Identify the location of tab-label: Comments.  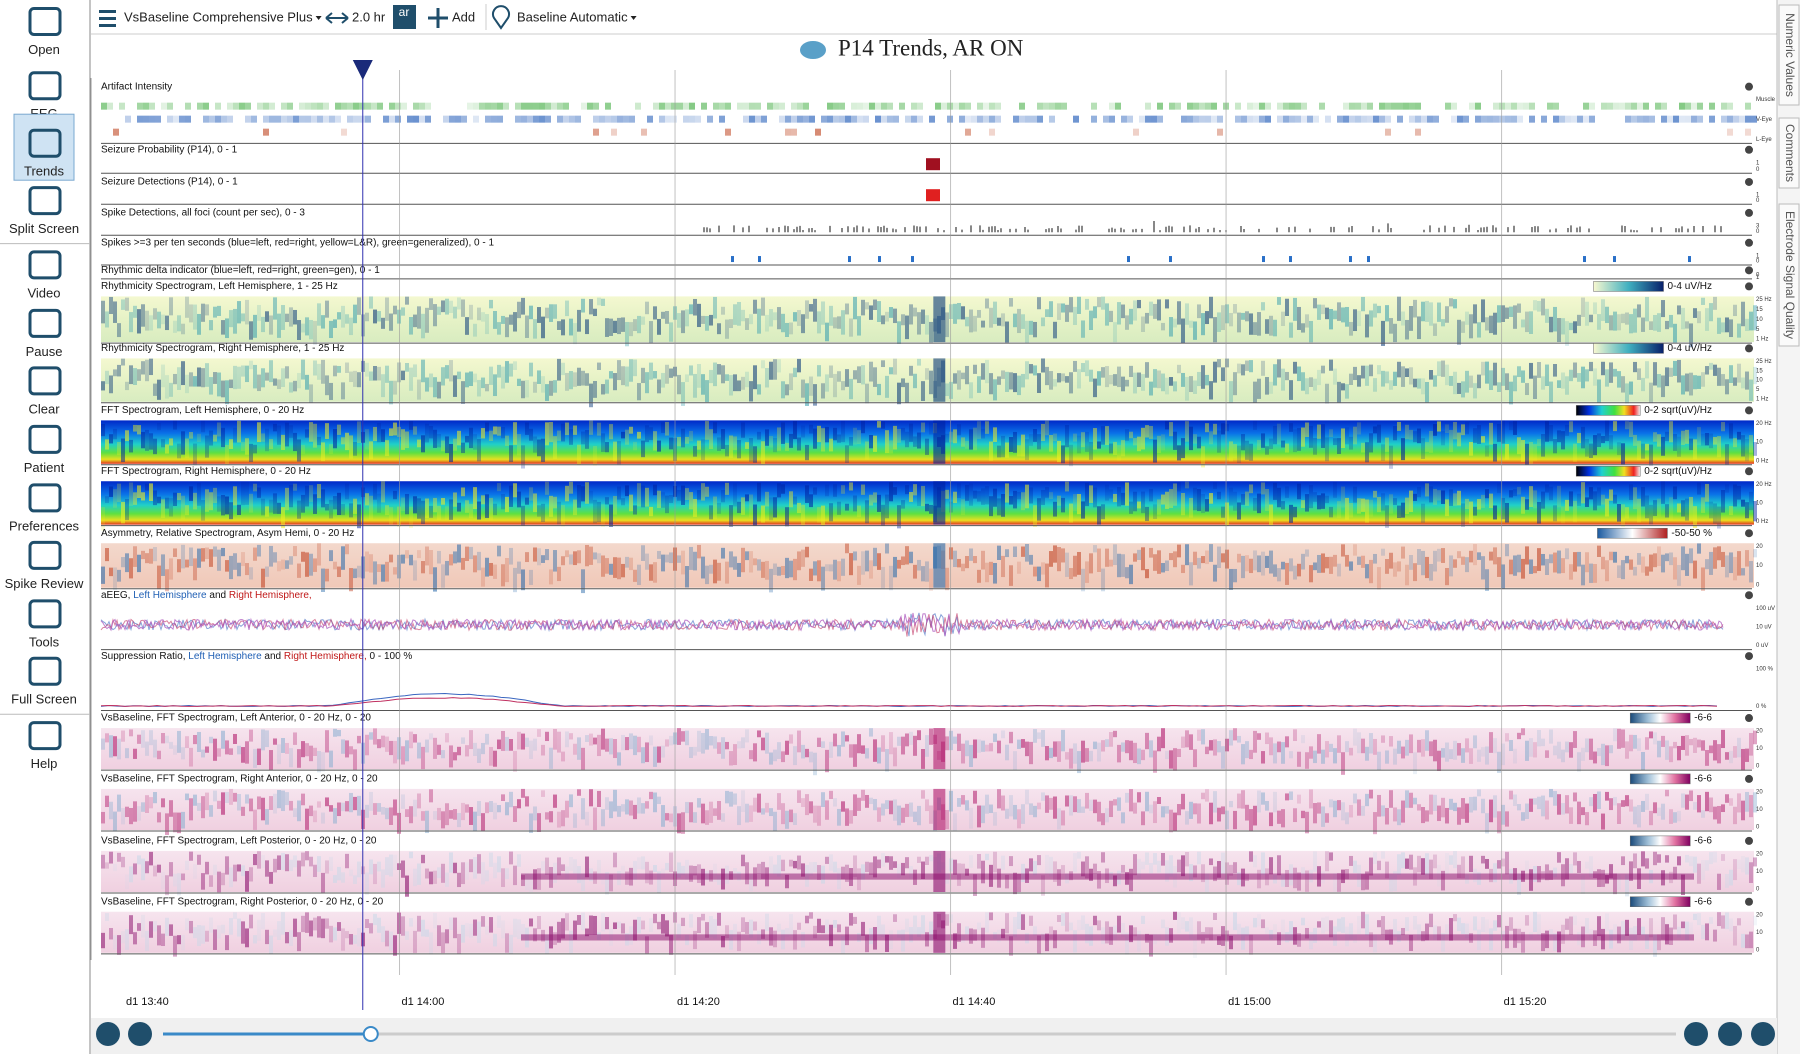
(1790, 153).